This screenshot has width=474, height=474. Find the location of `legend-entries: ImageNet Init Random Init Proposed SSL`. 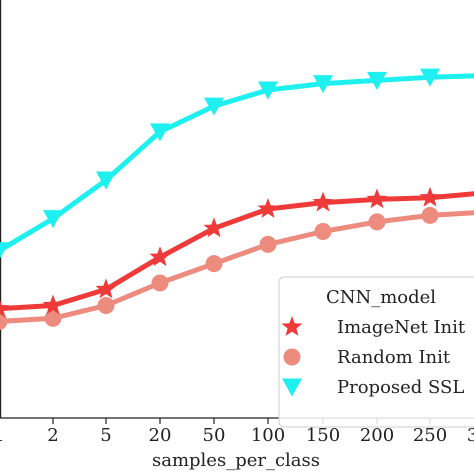

legend-entries: ImageNet Init Random Init Proposed SSL is located at coordinates (373, 357).